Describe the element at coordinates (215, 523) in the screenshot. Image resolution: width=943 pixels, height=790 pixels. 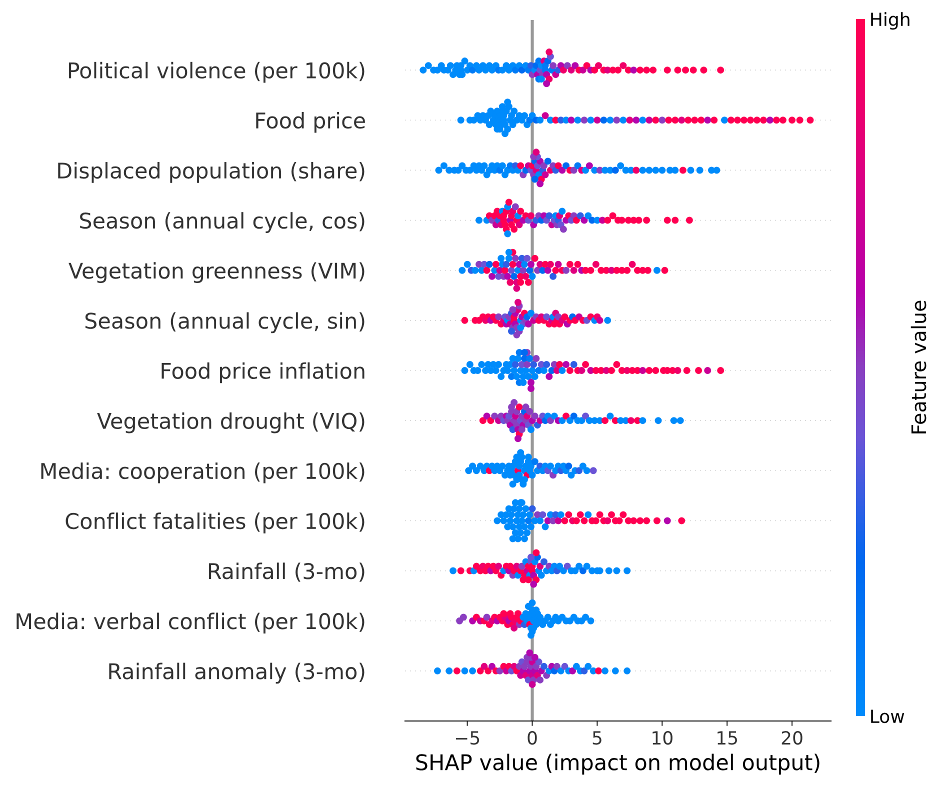
I see `y-tick-label: Conflict fatalities (per 100k)` at that location.